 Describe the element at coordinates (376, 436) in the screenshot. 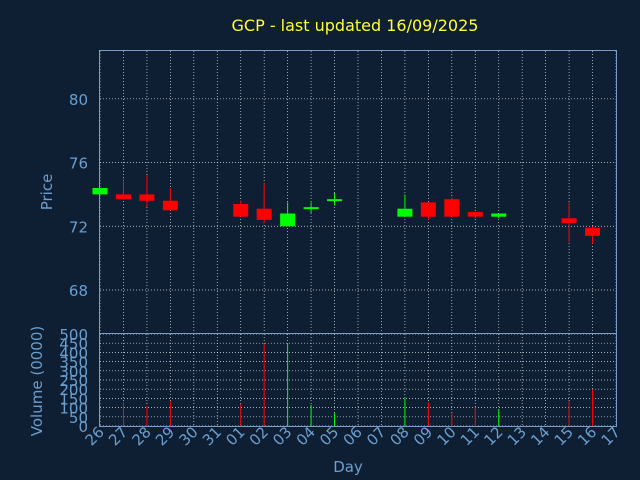

I see `x-tick-label: 07` at that location.